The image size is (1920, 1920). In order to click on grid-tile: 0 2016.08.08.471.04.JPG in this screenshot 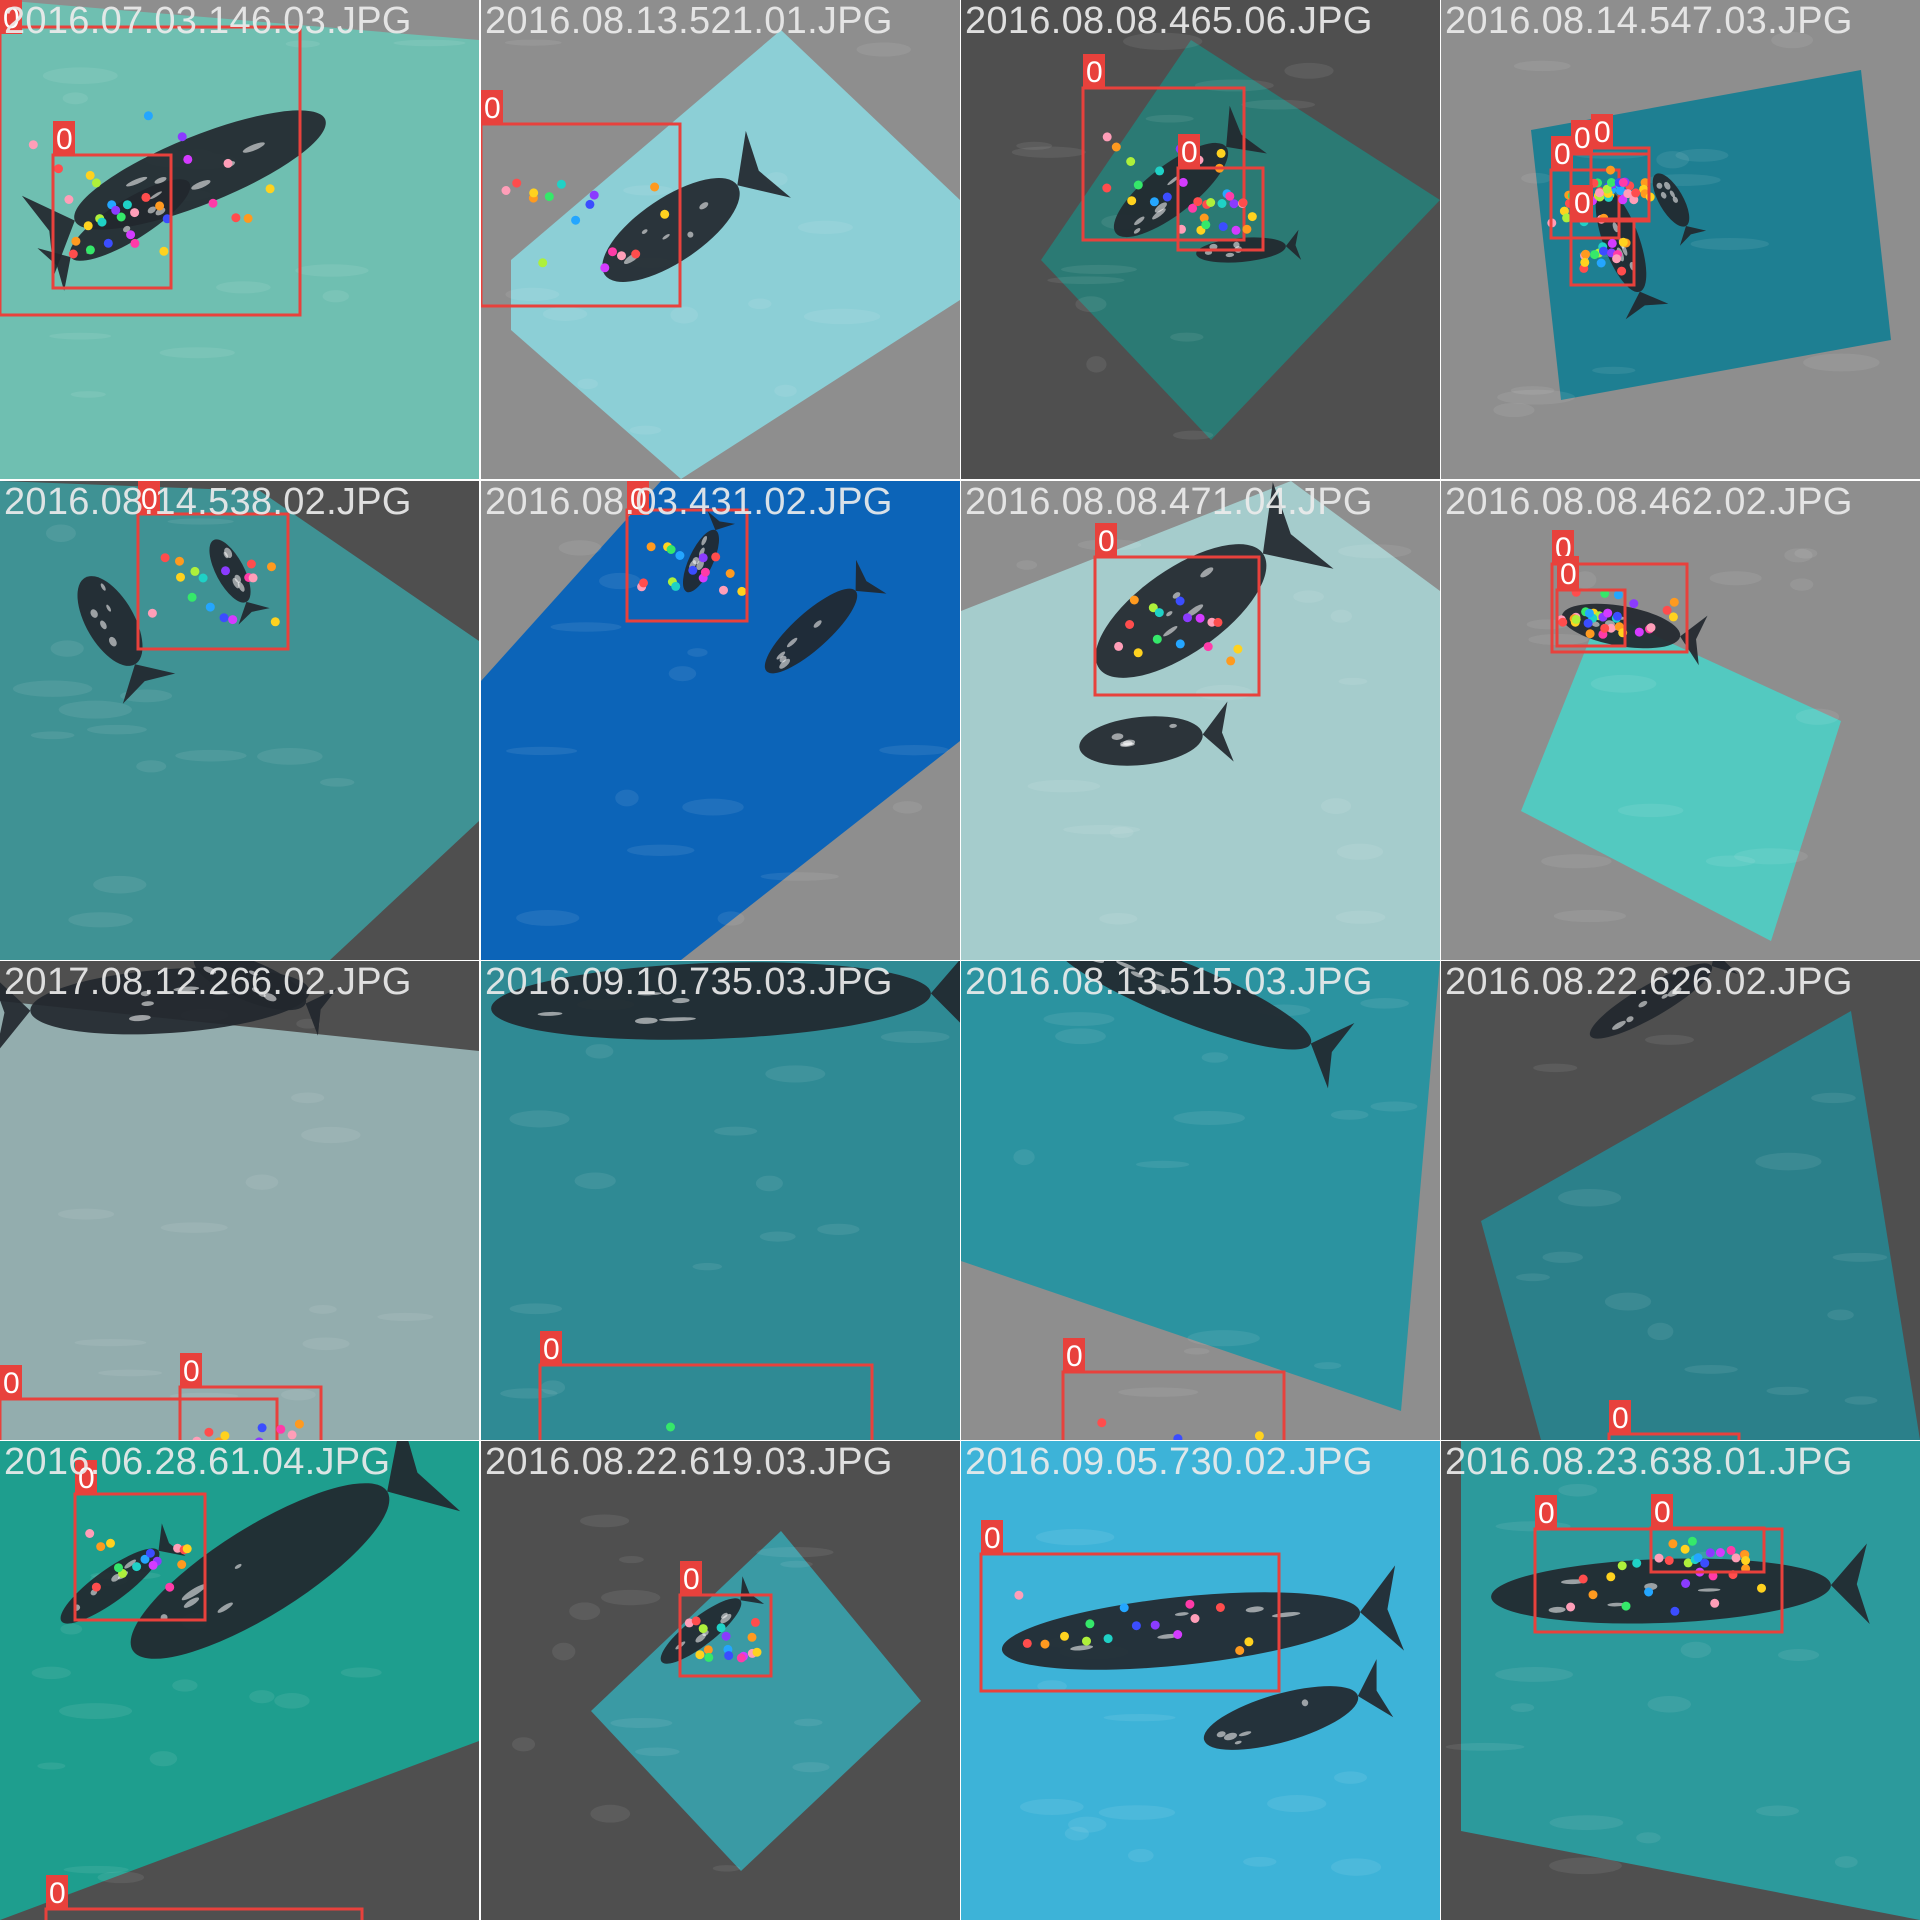, I will do `click(1200, 720)`.